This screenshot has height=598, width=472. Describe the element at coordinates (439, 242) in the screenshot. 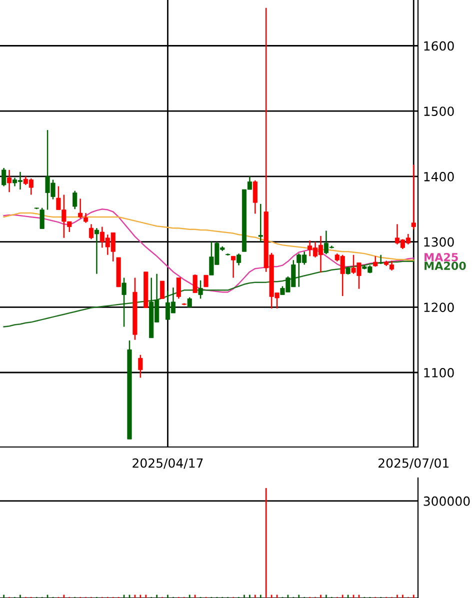

I see `y-tick-label: 1300` at that location.